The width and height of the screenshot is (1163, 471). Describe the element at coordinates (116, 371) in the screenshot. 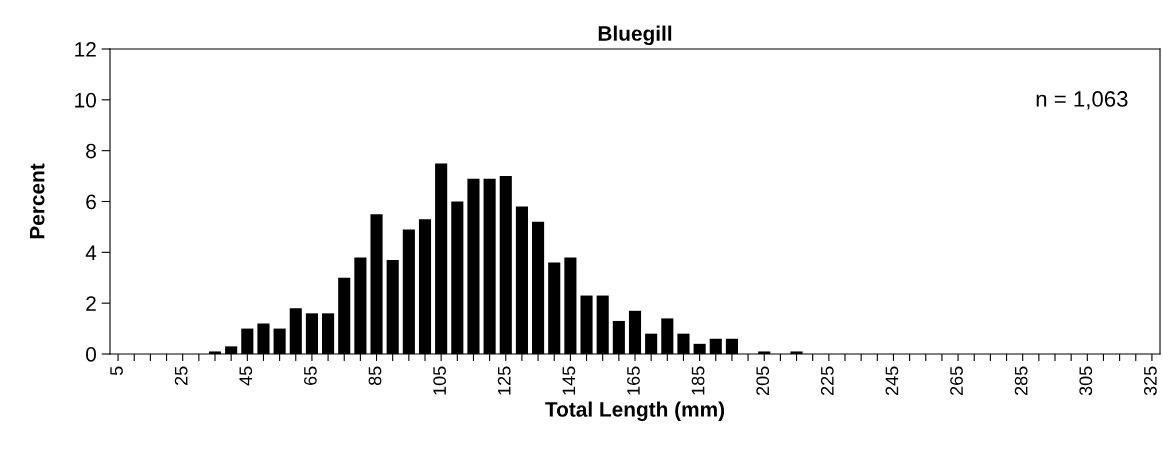

I see `x-tick-label: 5` at that location.